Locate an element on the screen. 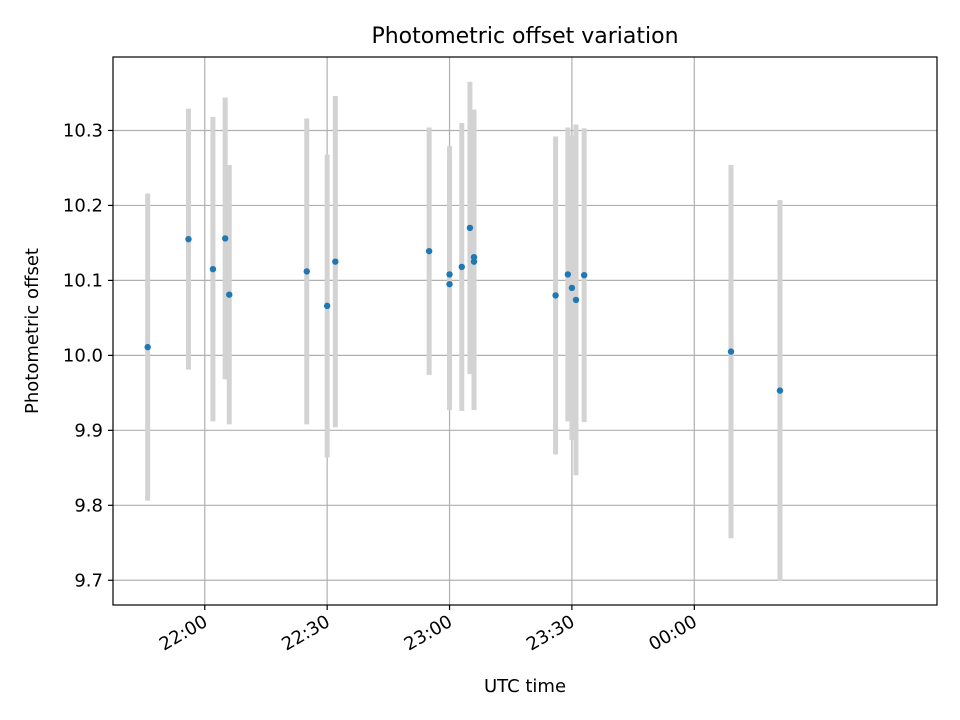  y-axis-label: Photometric offset is located at coordinates (32, 331).